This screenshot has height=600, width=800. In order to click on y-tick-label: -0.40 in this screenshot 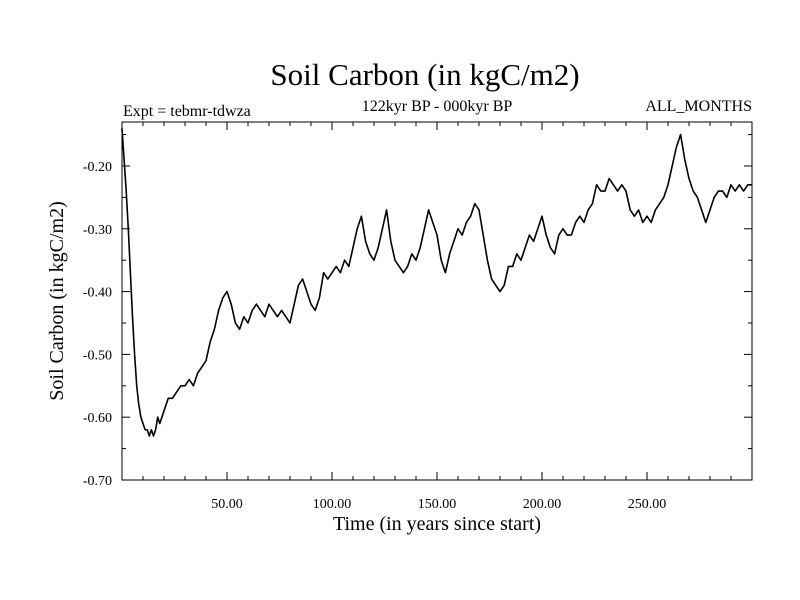, I will do `click(97, 293)`.